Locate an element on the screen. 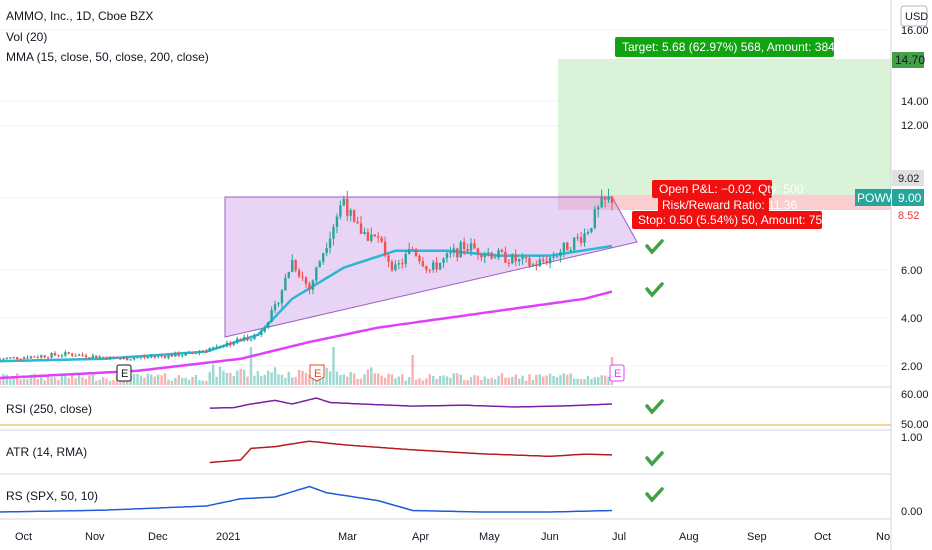  rsi-label: RSI (250, close) is located at coordinates (49, 409).